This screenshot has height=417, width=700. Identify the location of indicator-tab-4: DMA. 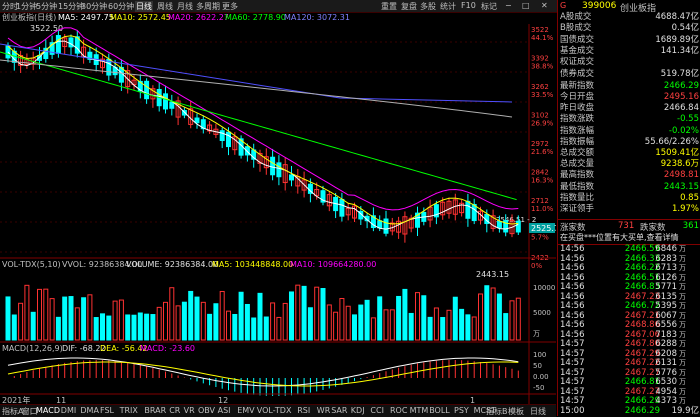
(89, 410).